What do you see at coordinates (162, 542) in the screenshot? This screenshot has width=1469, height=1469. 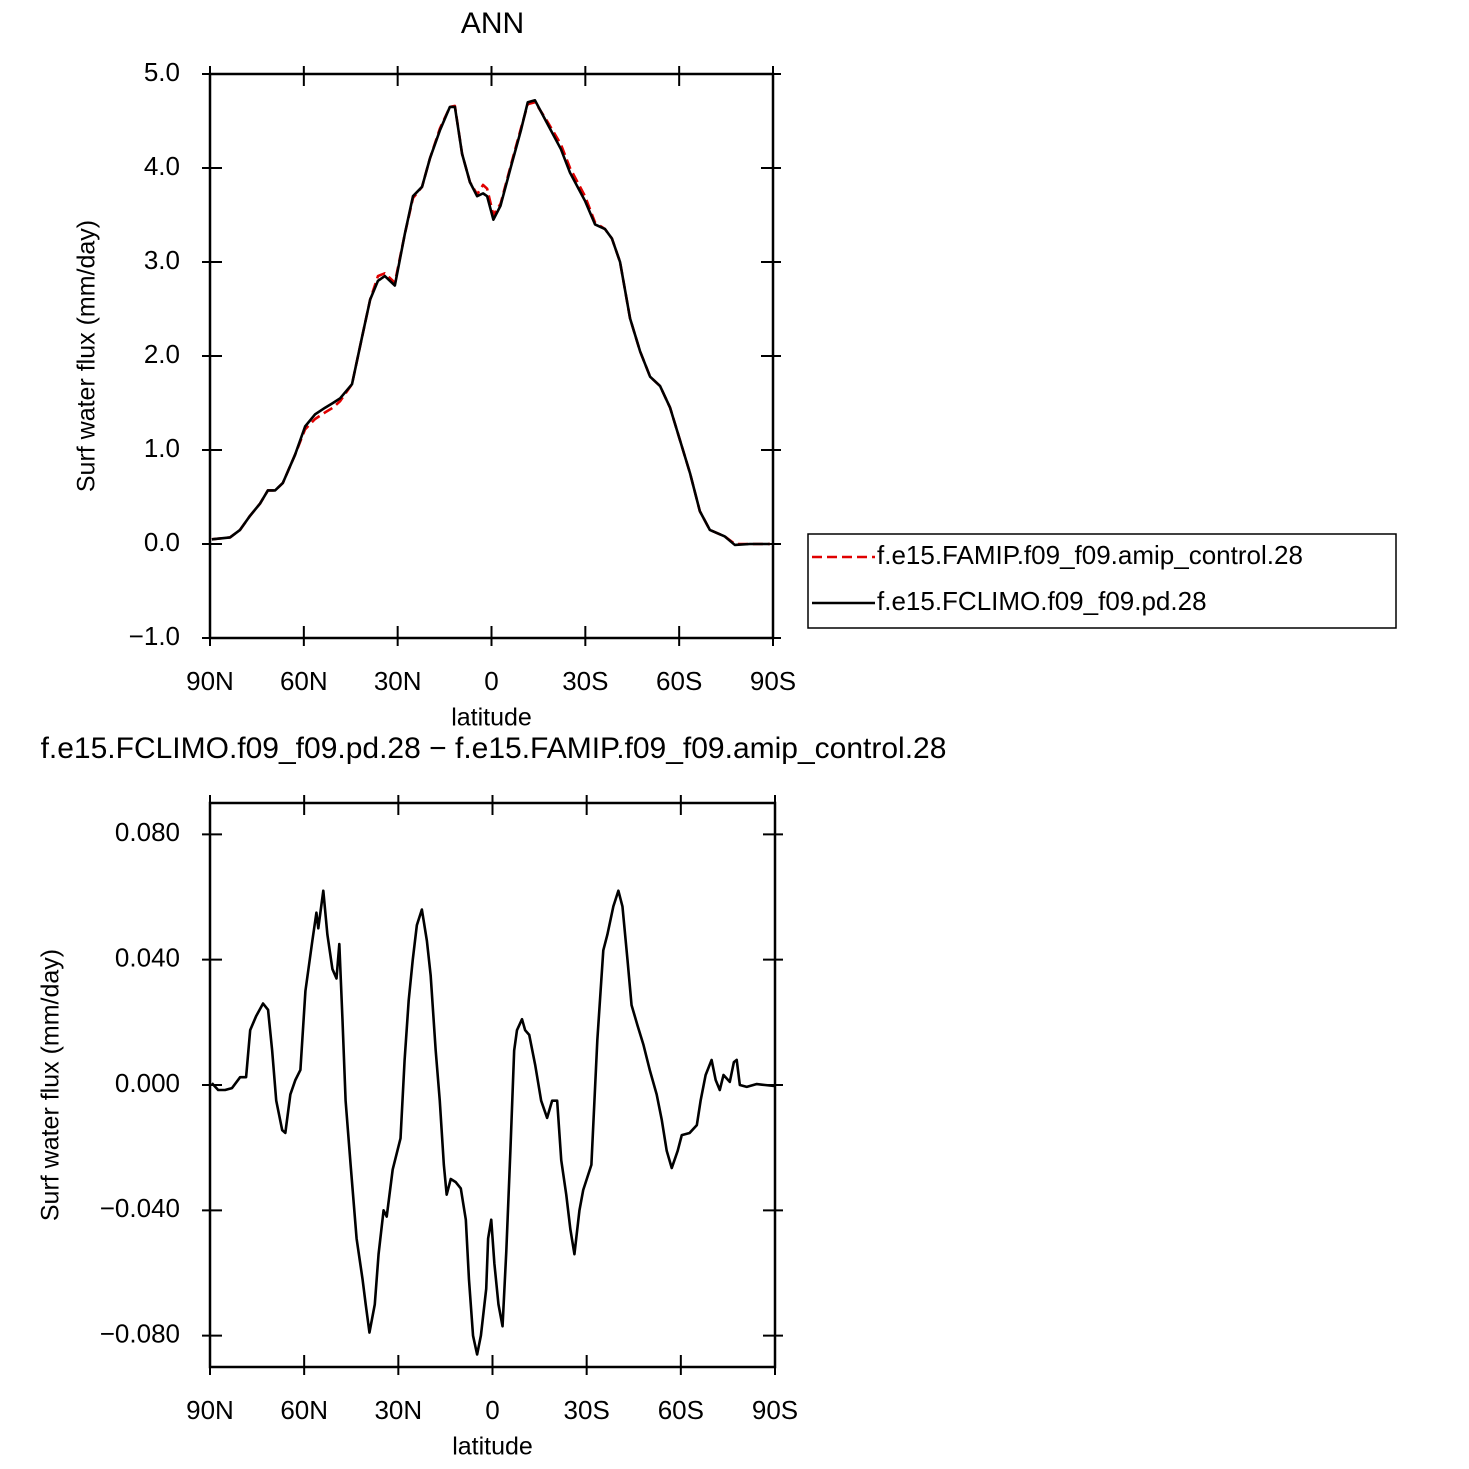 I see `y-tick-label: 0.0` at bounding box center [162, 542].